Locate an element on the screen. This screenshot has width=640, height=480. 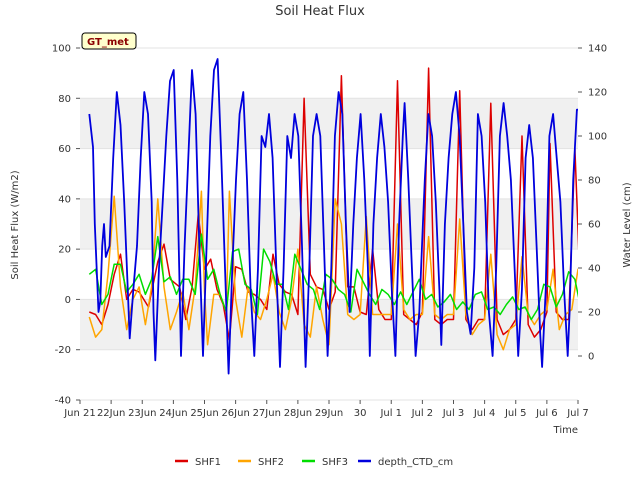
x-tick-label: 25Jun is located at coordinates (204, 413).